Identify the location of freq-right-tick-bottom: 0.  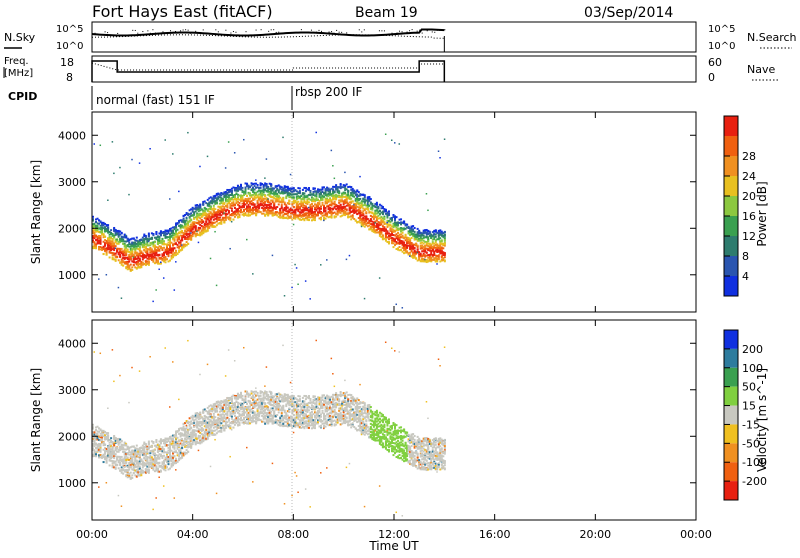
(711, 77).